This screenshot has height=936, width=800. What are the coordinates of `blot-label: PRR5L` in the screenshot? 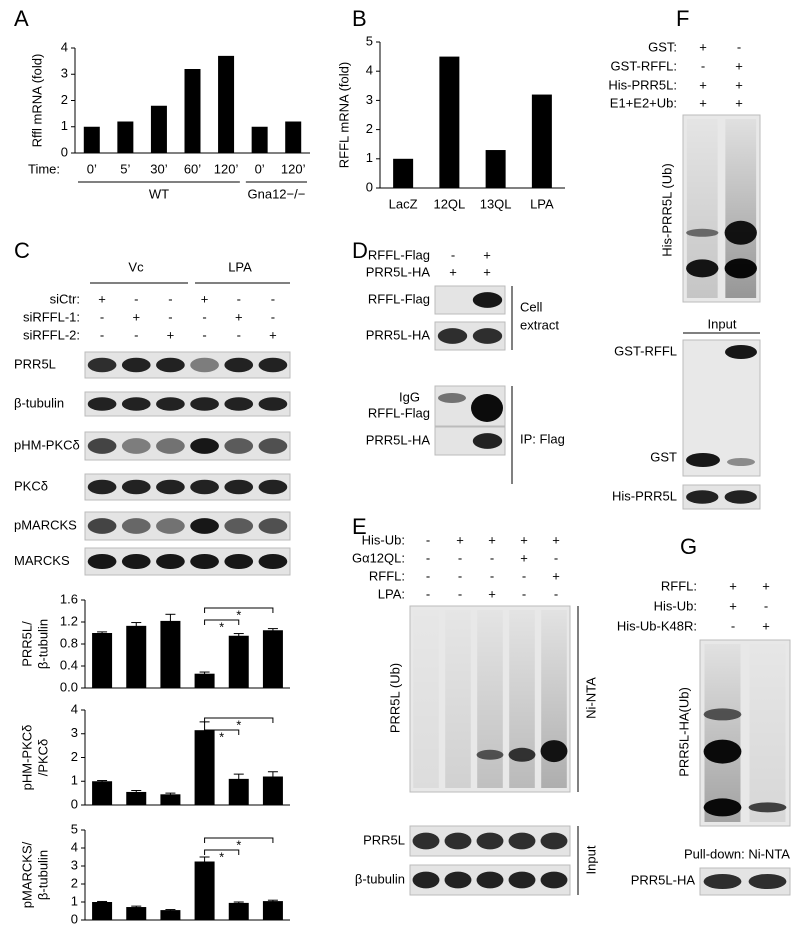 It's located at (384, 839).